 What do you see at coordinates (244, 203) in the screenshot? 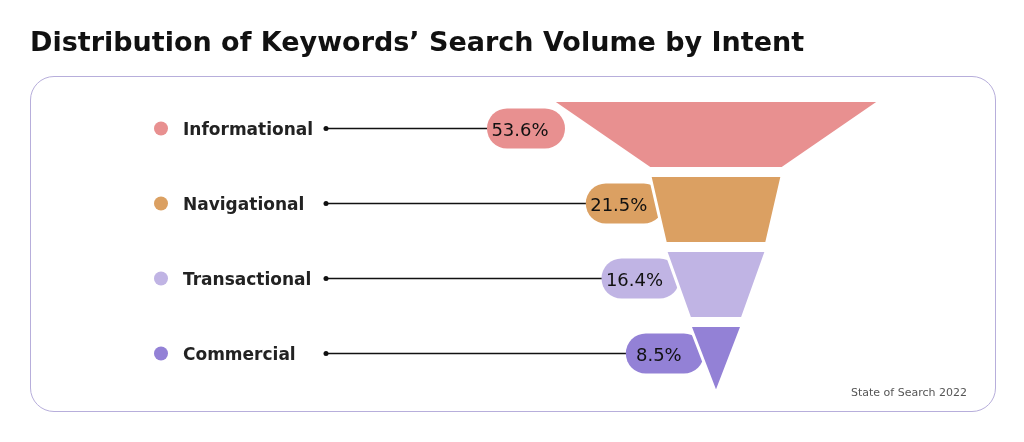
I see `category-label: Navigational` at bounding box center [244, 203].